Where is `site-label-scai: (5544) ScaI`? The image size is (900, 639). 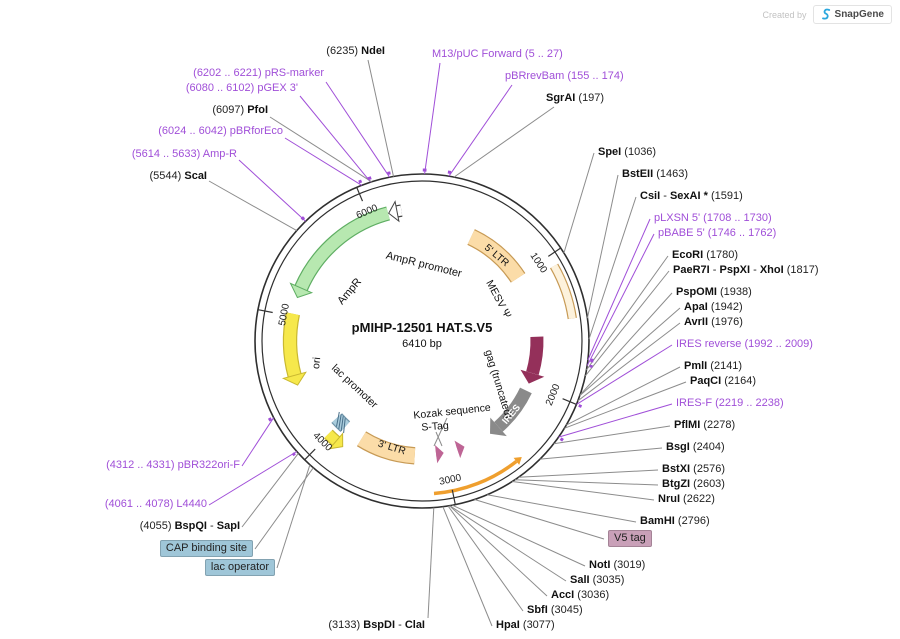 site-label-scai: (5544) ScaI is located at coordinates (179, 176).